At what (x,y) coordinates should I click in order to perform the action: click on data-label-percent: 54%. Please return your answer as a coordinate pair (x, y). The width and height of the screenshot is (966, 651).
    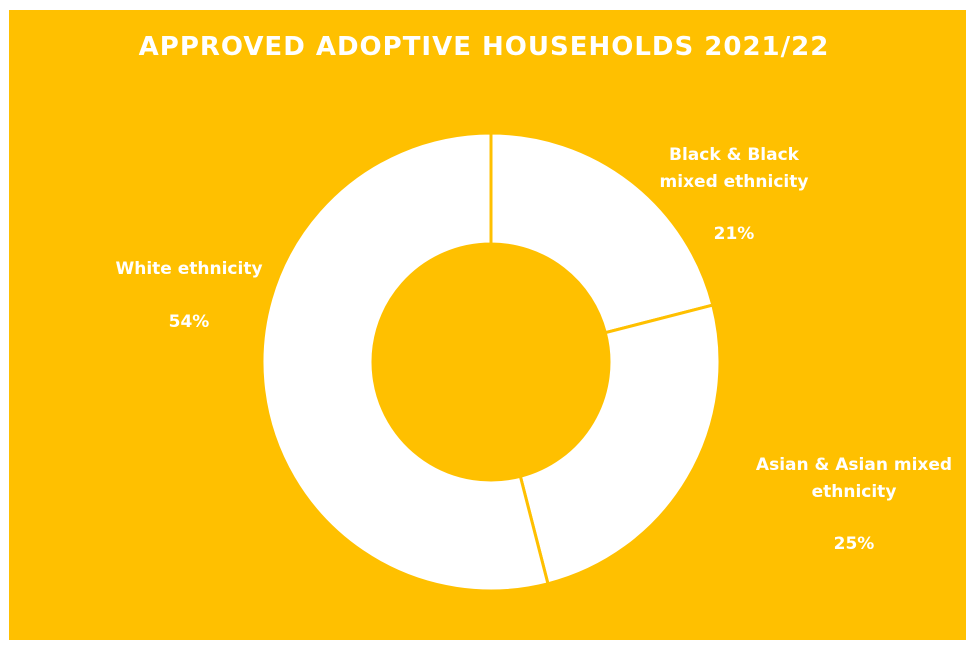
    Looking at the image, I should click on (189, 322).